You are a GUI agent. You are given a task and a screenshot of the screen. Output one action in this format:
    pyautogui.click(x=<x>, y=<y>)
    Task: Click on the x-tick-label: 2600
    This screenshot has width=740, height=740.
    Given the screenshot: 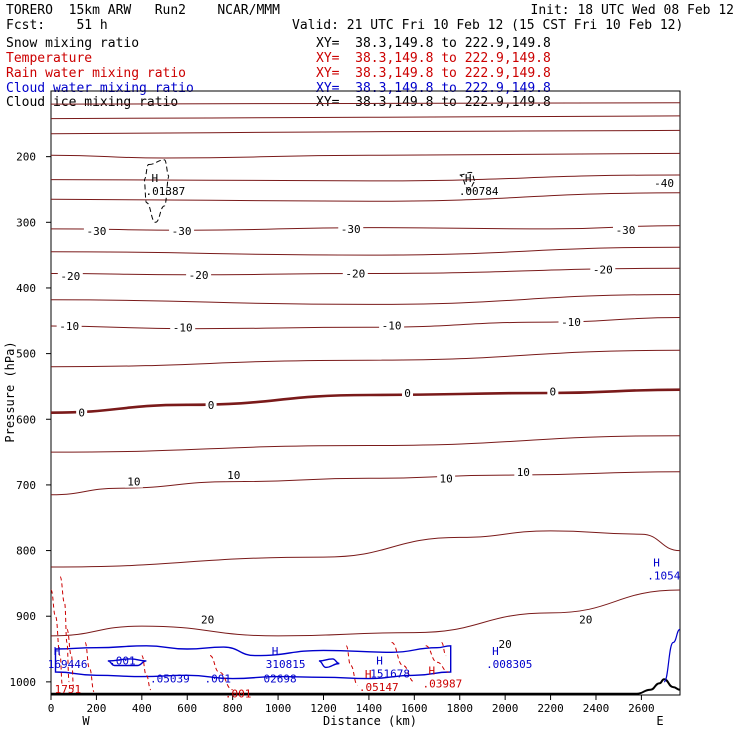 What is the action you would take?
    pyautogui.click(x=641, y=708)
    